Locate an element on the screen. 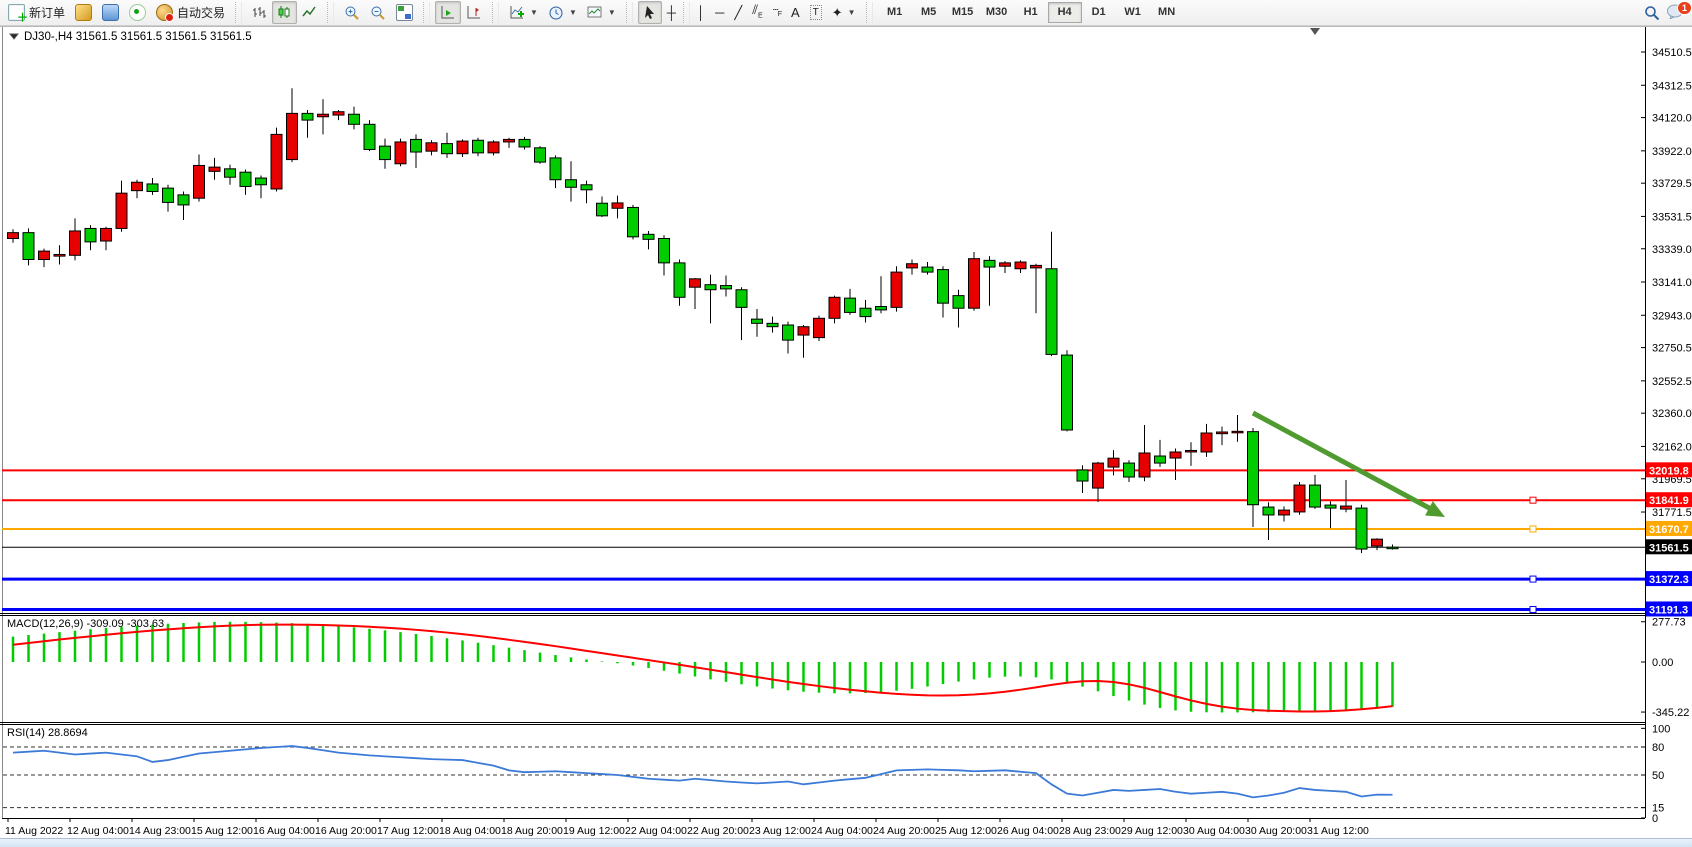 This screenshot has width=1692, height=847. shift-marker-icon is located at coordinates (1315, 31).